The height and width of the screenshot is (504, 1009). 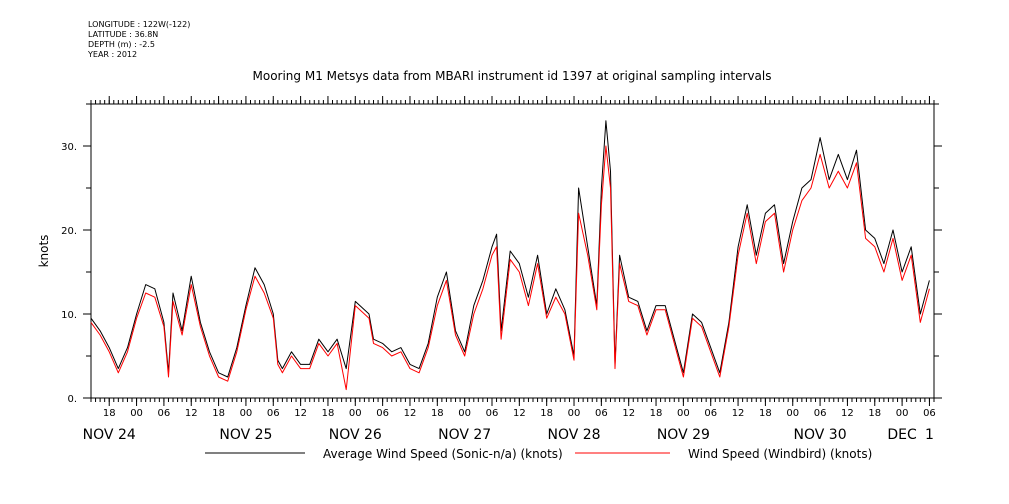 What do you see at coordinates (113, 54) in the screenshot?
I see `year-text: YEAR : 2012` at bounding box center [113, 54].